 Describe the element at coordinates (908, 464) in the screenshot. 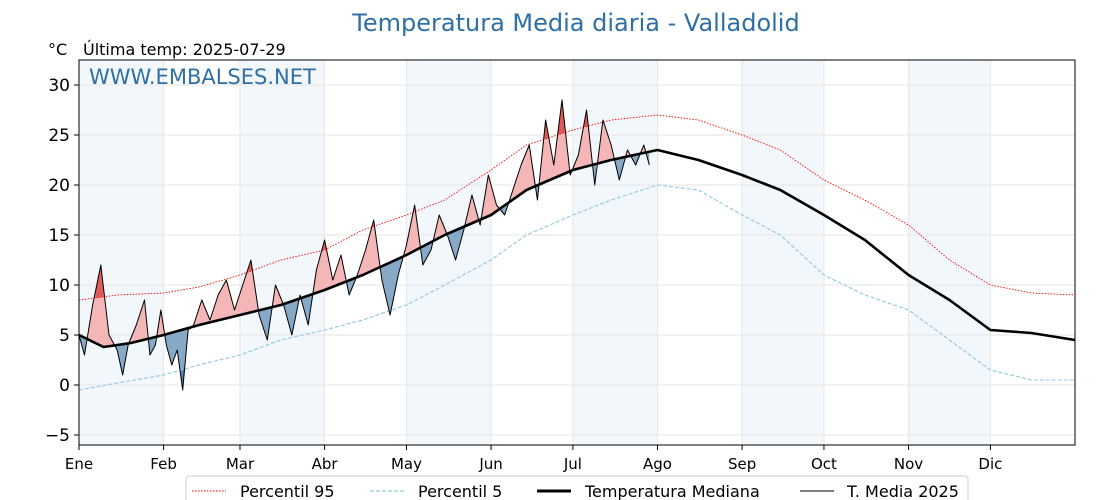

I see `x-tick-label: Nov` at that location.